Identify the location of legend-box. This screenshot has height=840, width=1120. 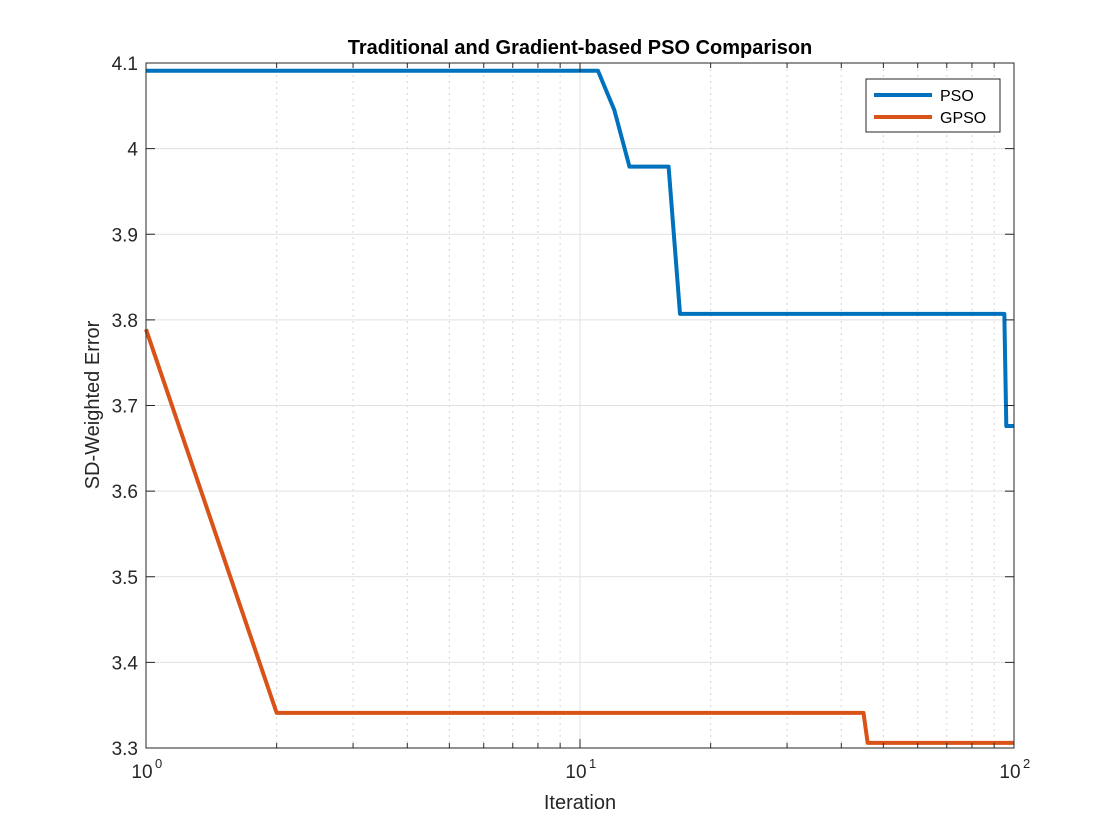
(933, 105).